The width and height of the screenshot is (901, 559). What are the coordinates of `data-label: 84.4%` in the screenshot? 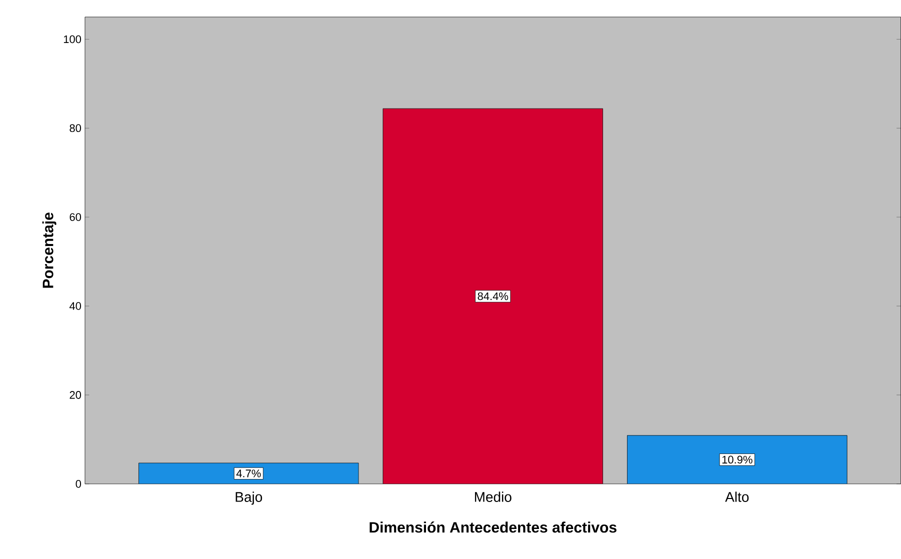 It's located at (493, 296).